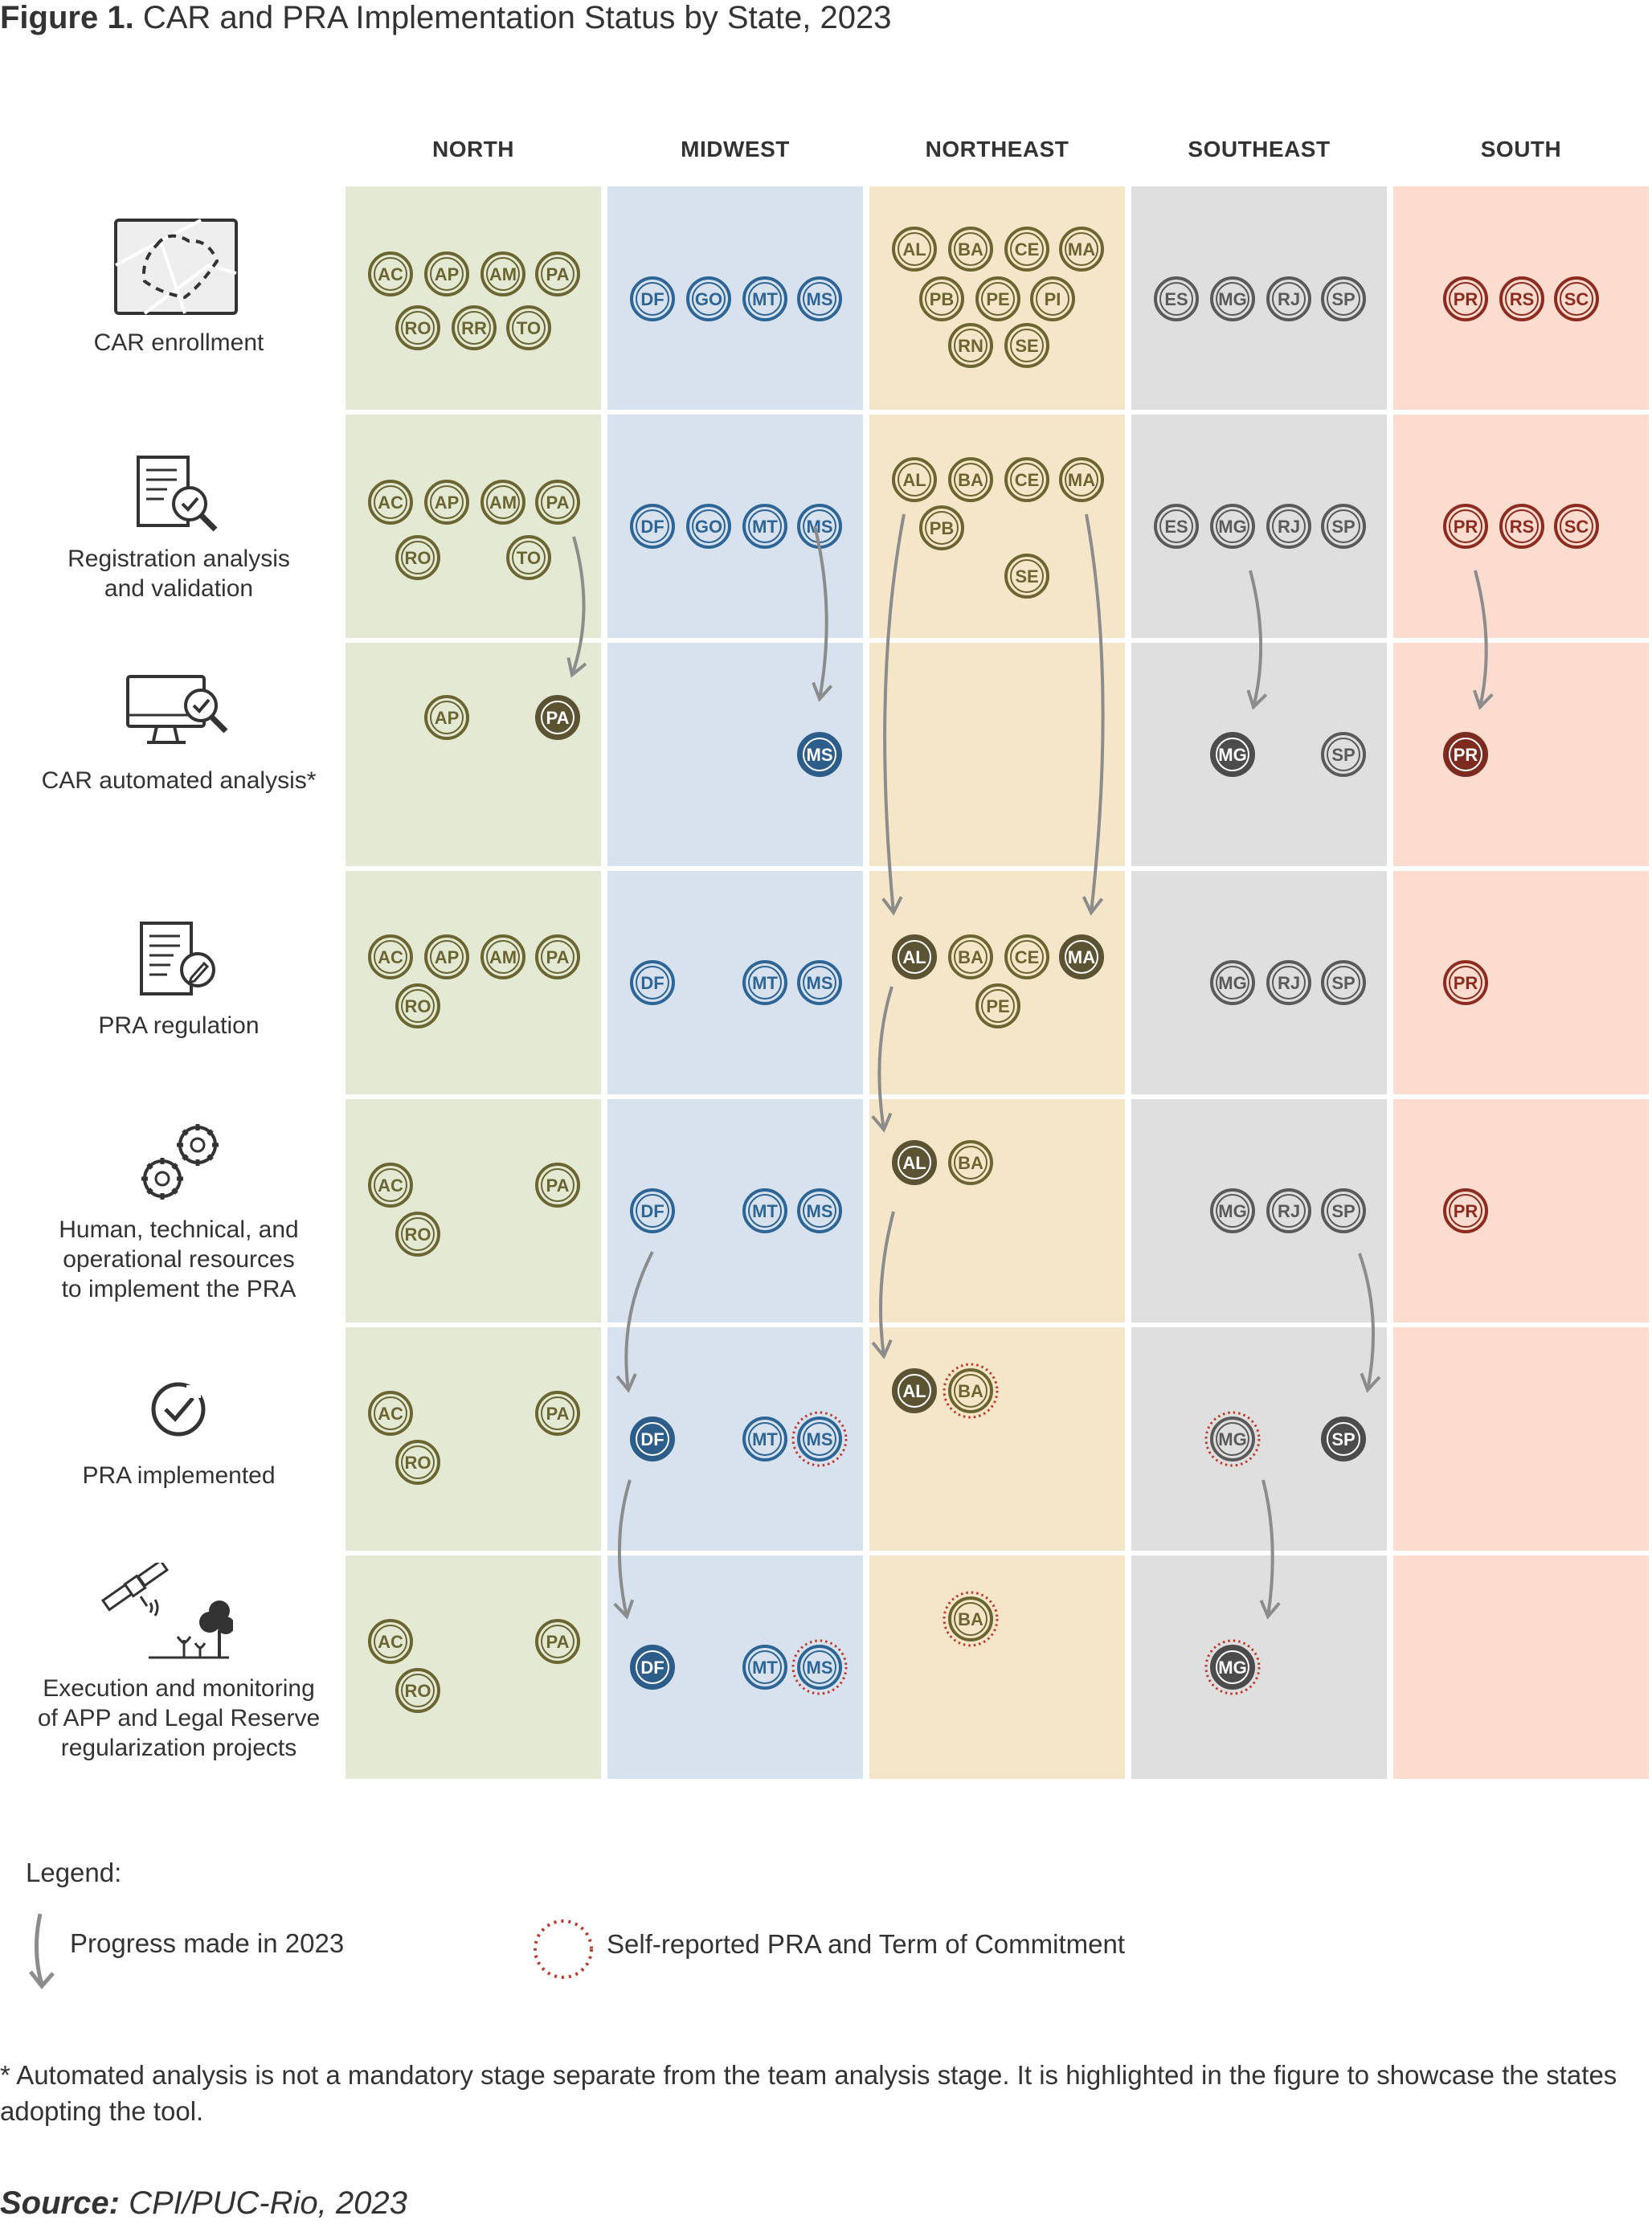  Describe the element at coordinates (736, 149) in the screenshot. I see `region-header-midwest: MIDWEST` at that location.